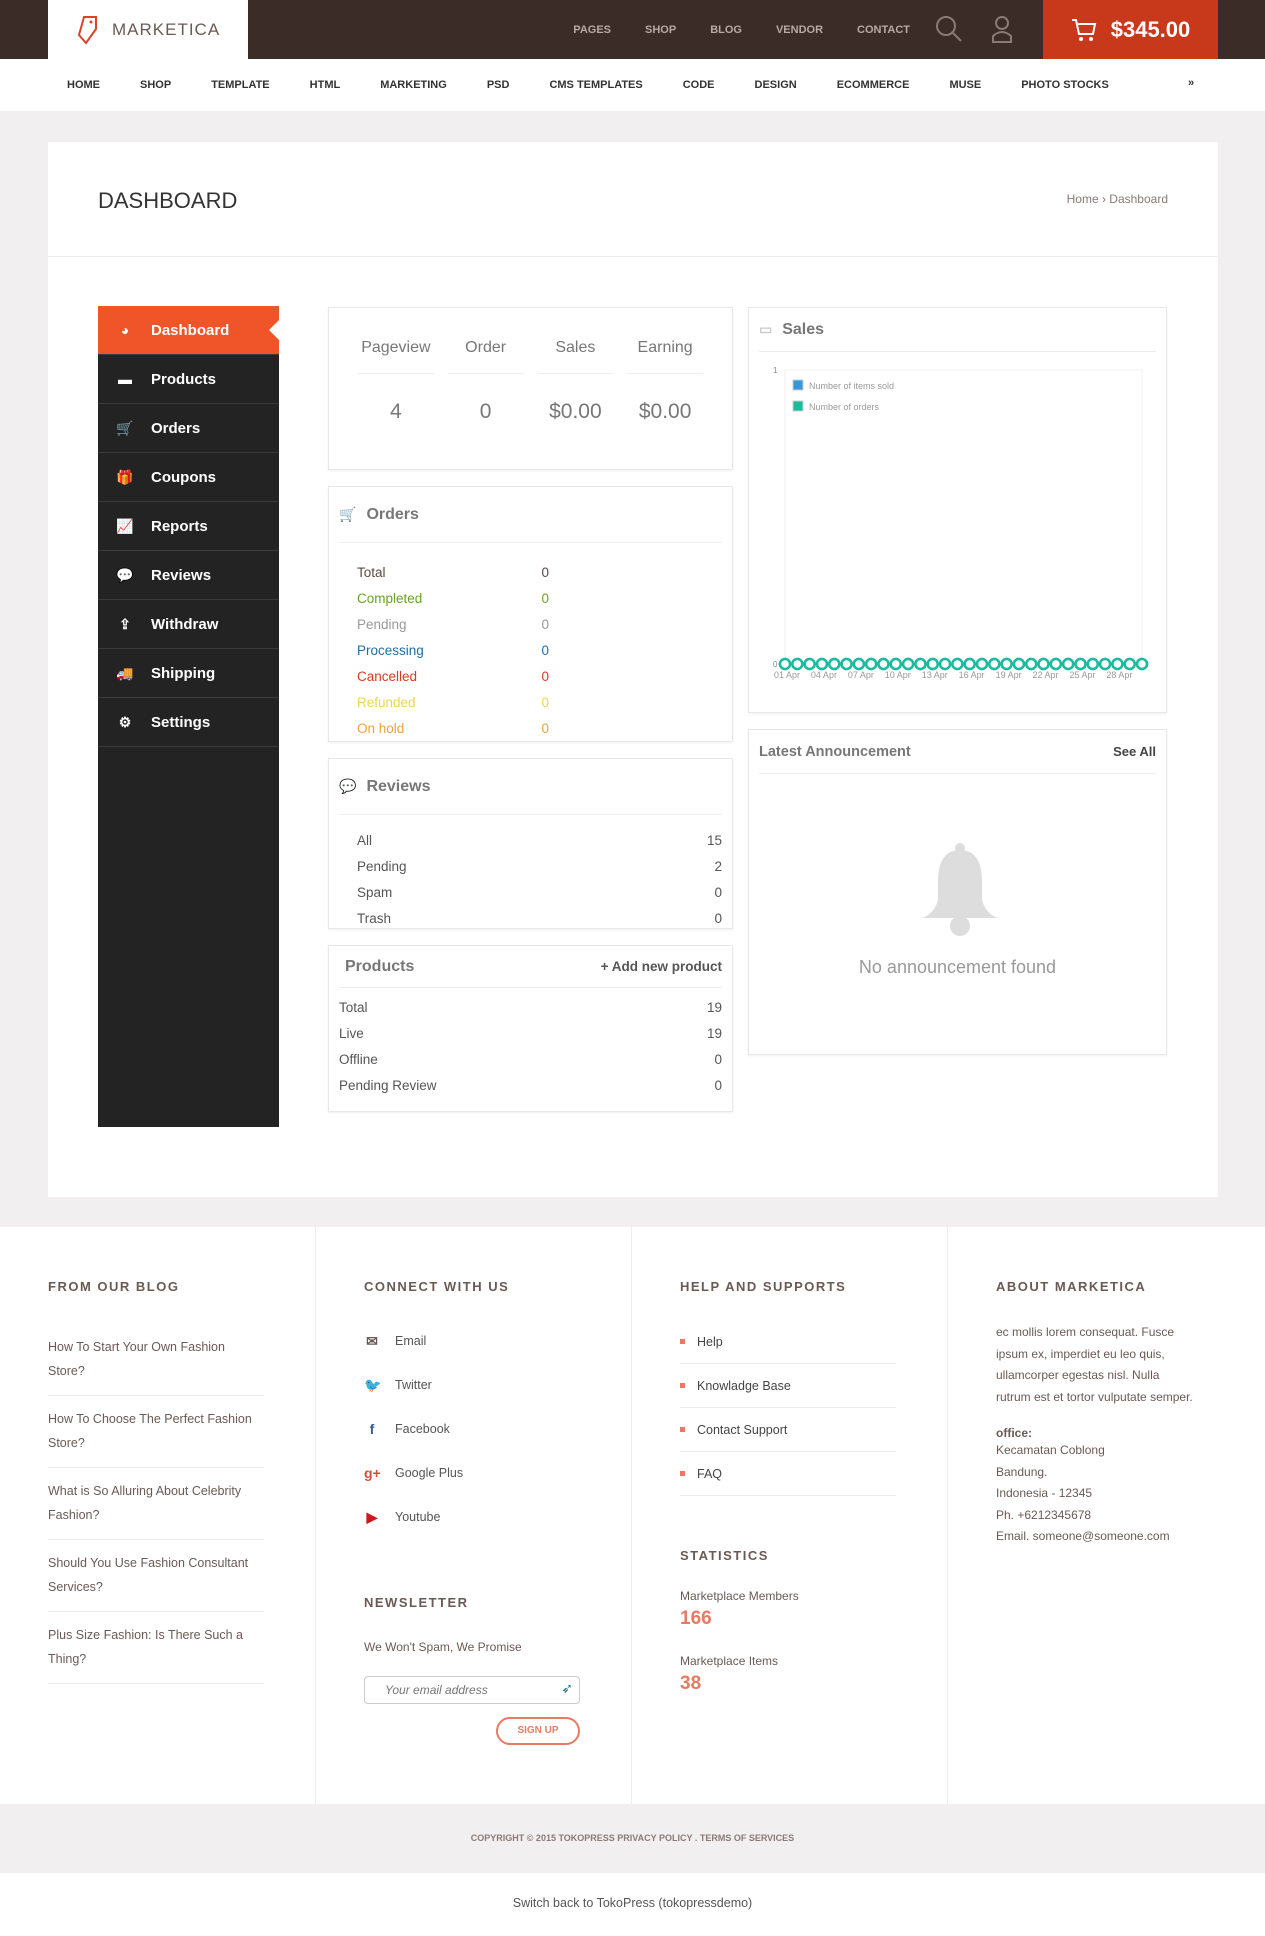  What do you see at coordinates (413, 1385) in the screenshot?
I see `social-label: Twitter` at bounding box center [413, 1385].